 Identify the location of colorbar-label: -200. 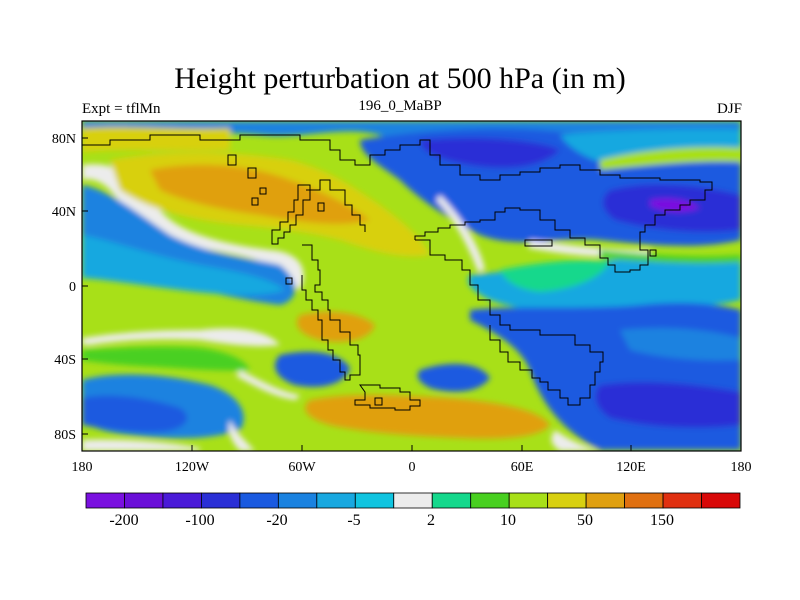
(123, 520).